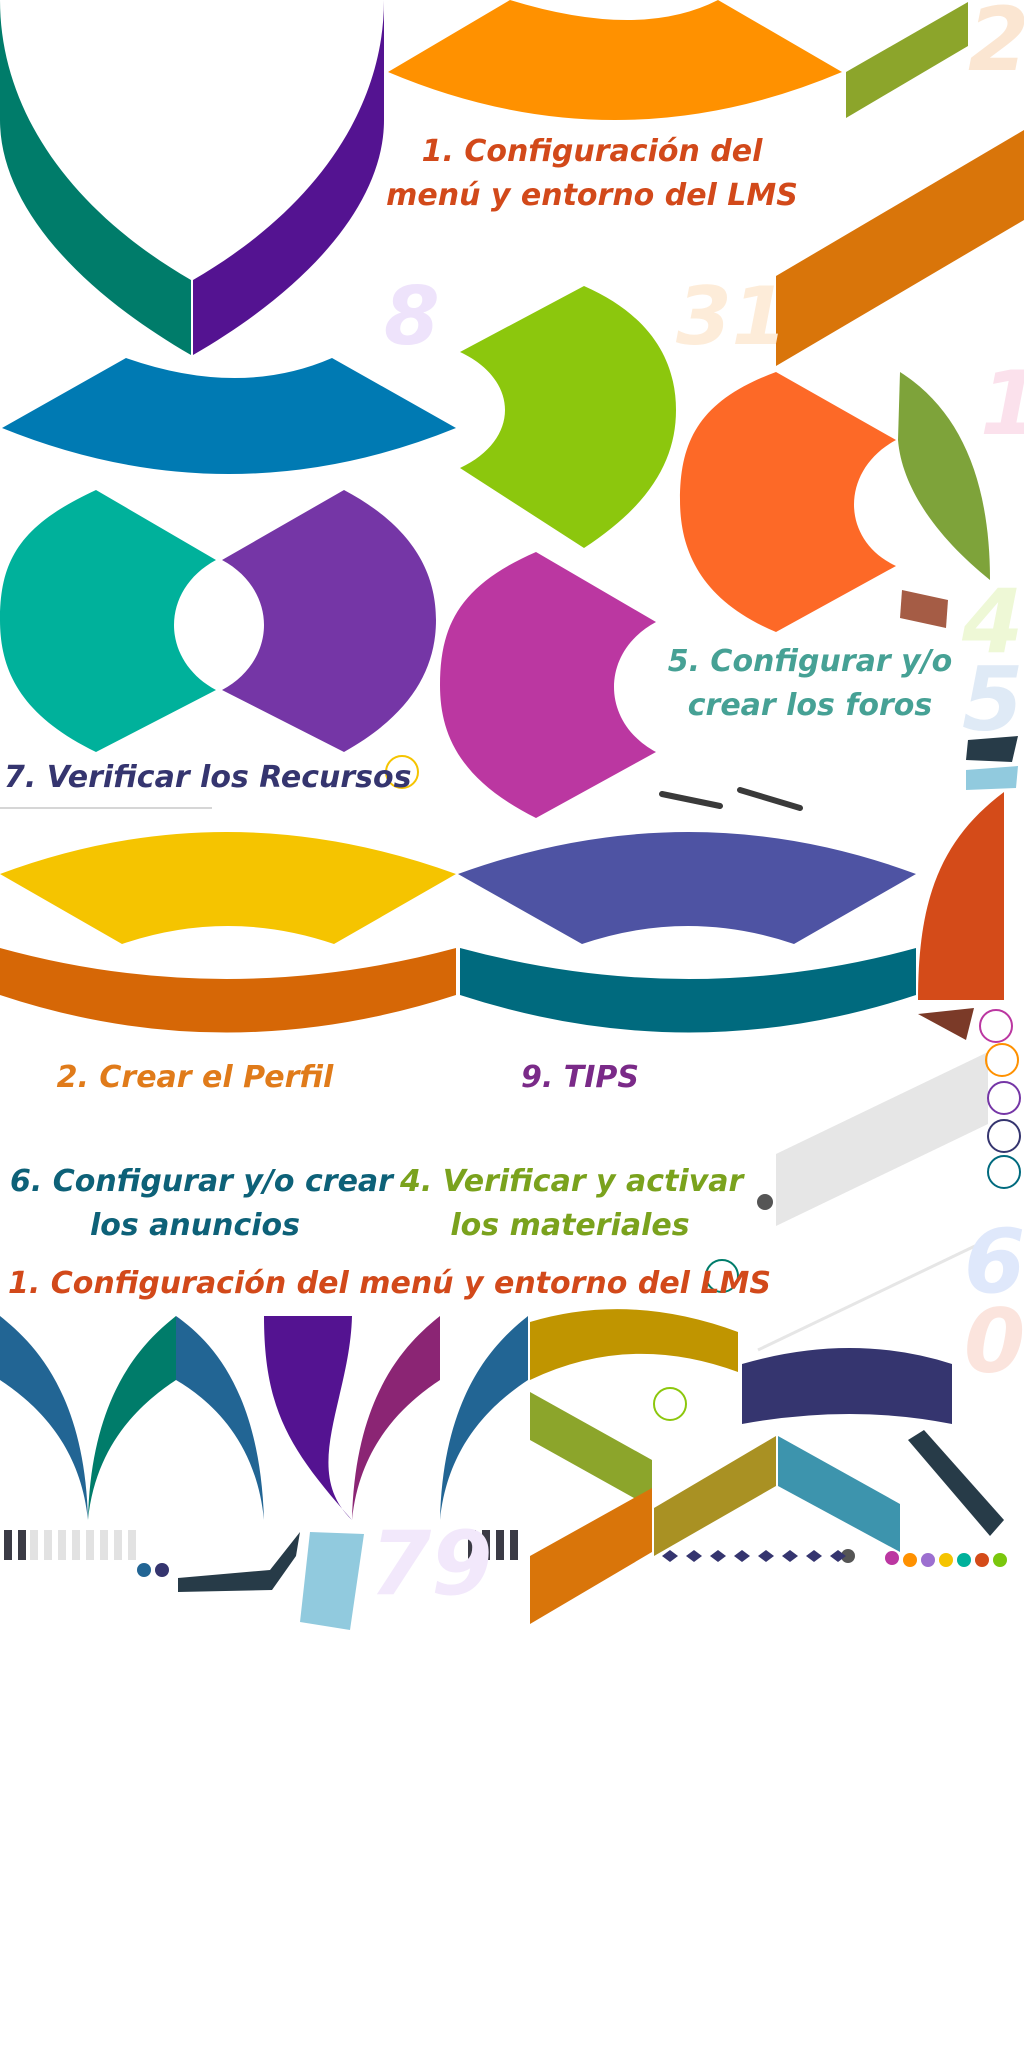 This screenshot has width=1024, height=2048. Describe the element at coordinates (810, 705) in the screenshot. I see `foros-label-line2: crear los foros` at that location.